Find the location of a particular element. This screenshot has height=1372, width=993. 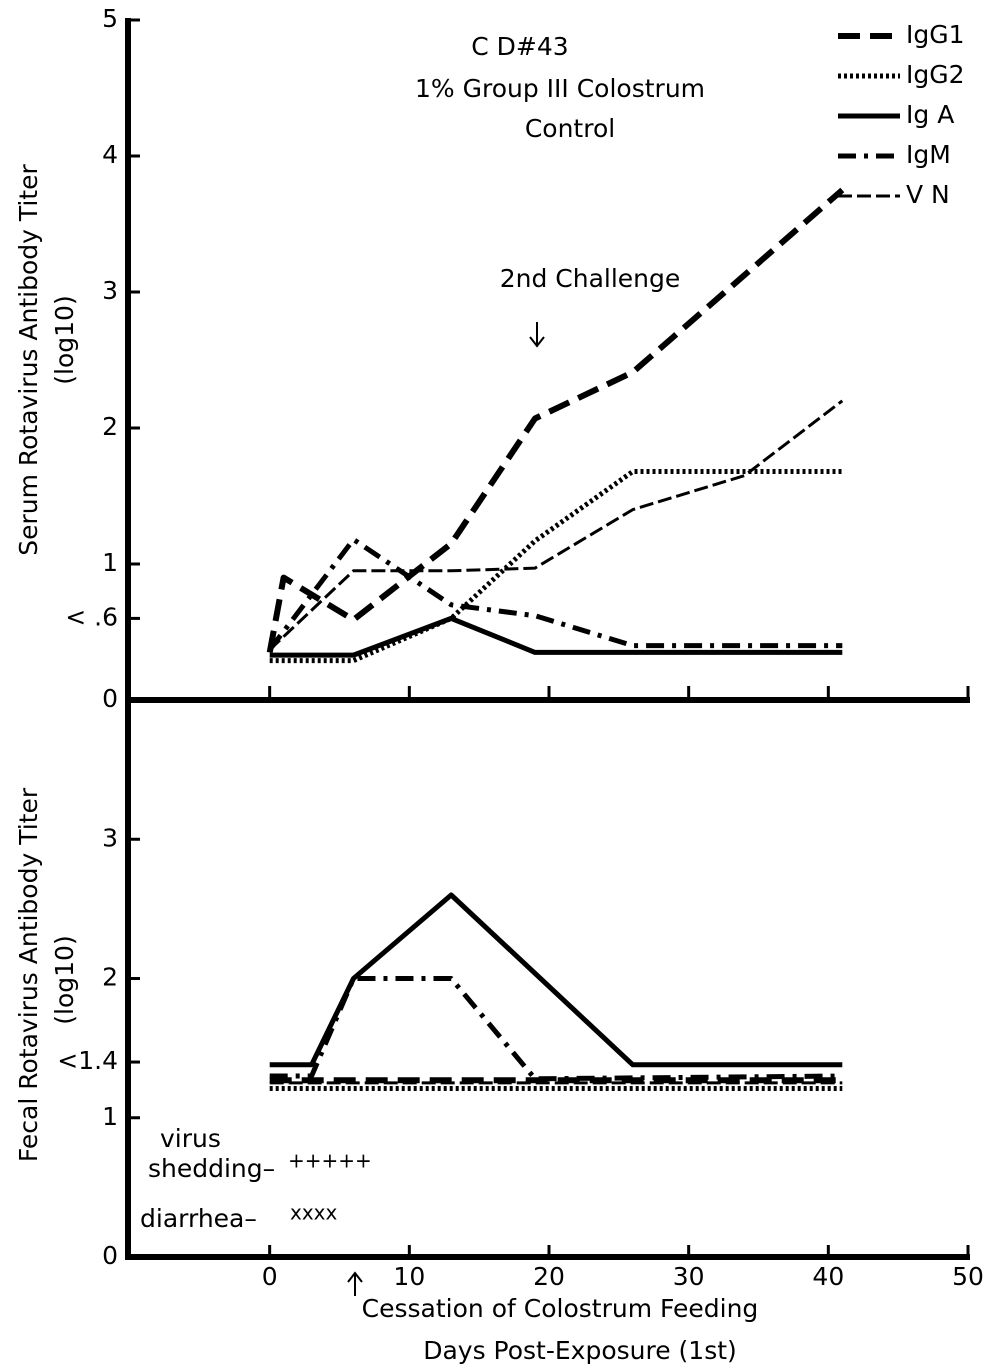

y-axis-label: Fecal Rotavirus Antibody Titer is located at coordinates (28, 974).